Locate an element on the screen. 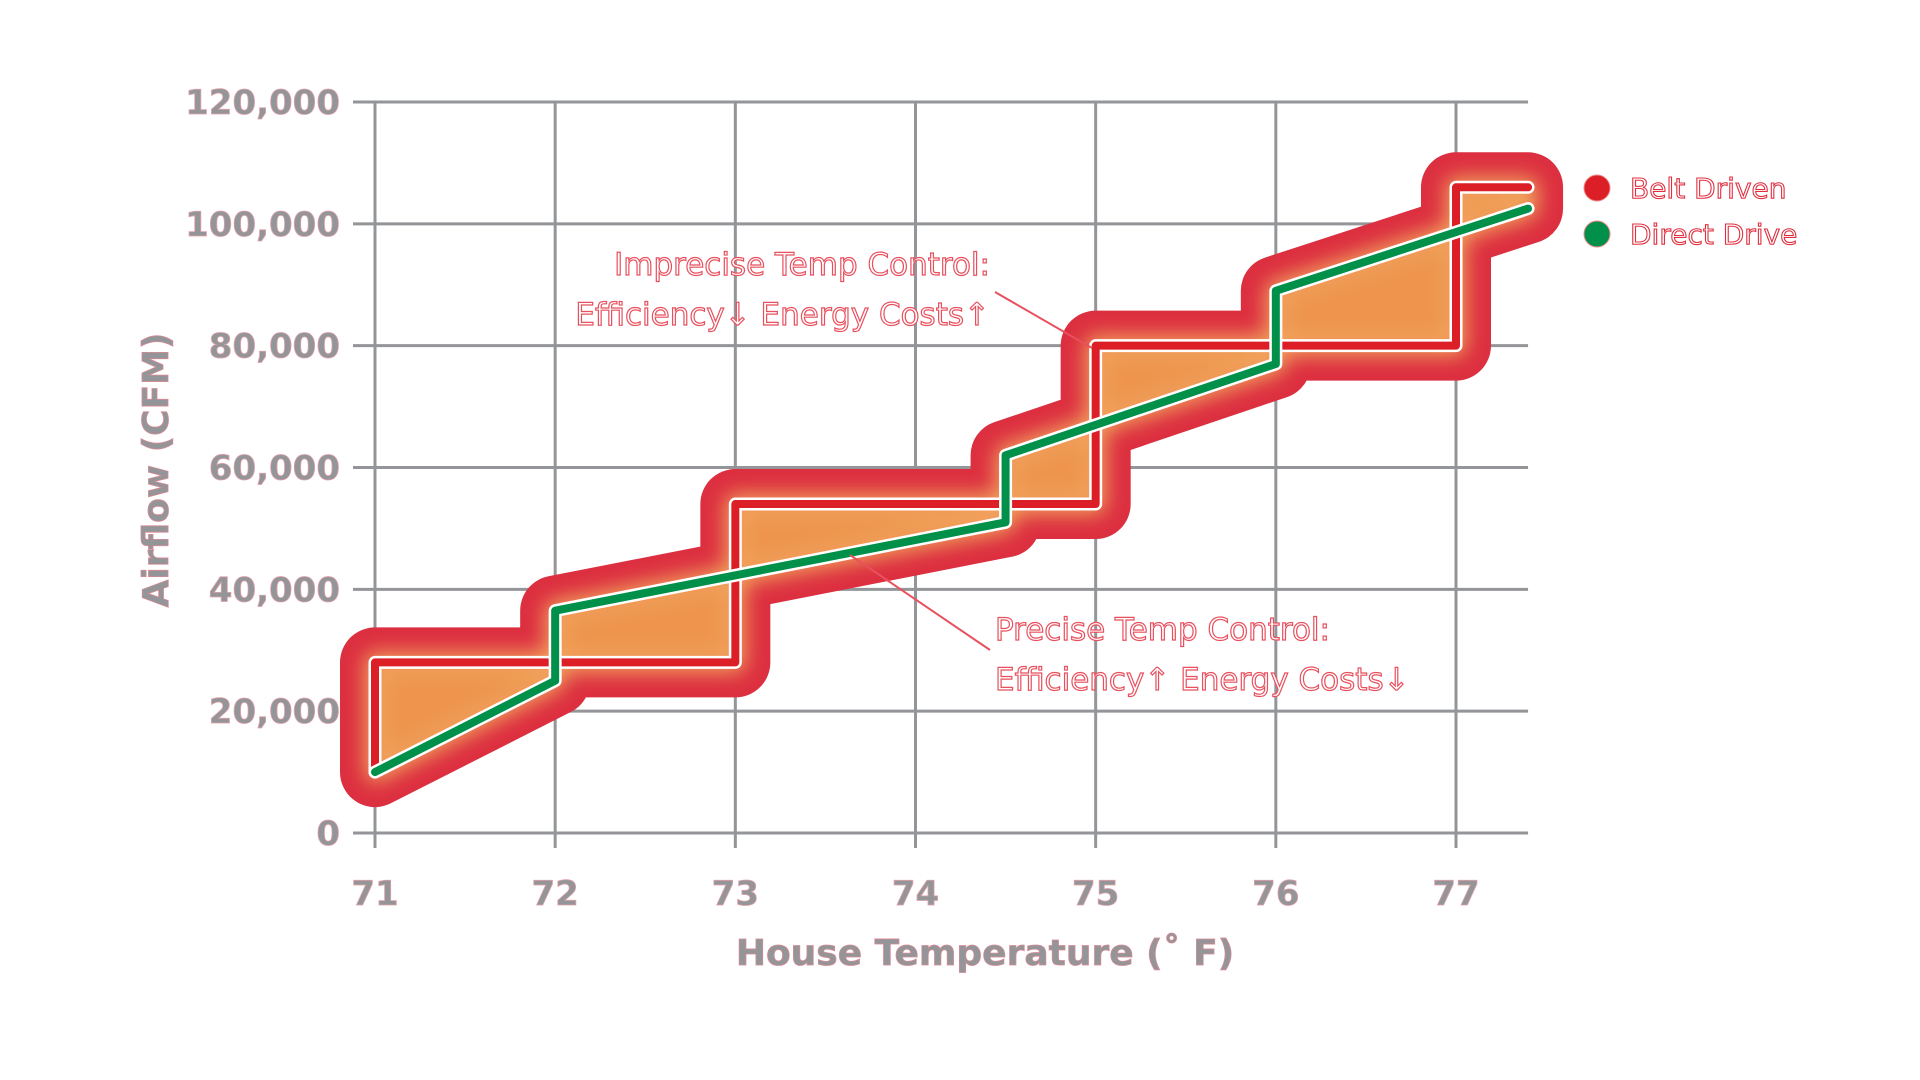 The image size is (1920, 1080). x-tick-label: 71 is located at coordinates (374, 894).